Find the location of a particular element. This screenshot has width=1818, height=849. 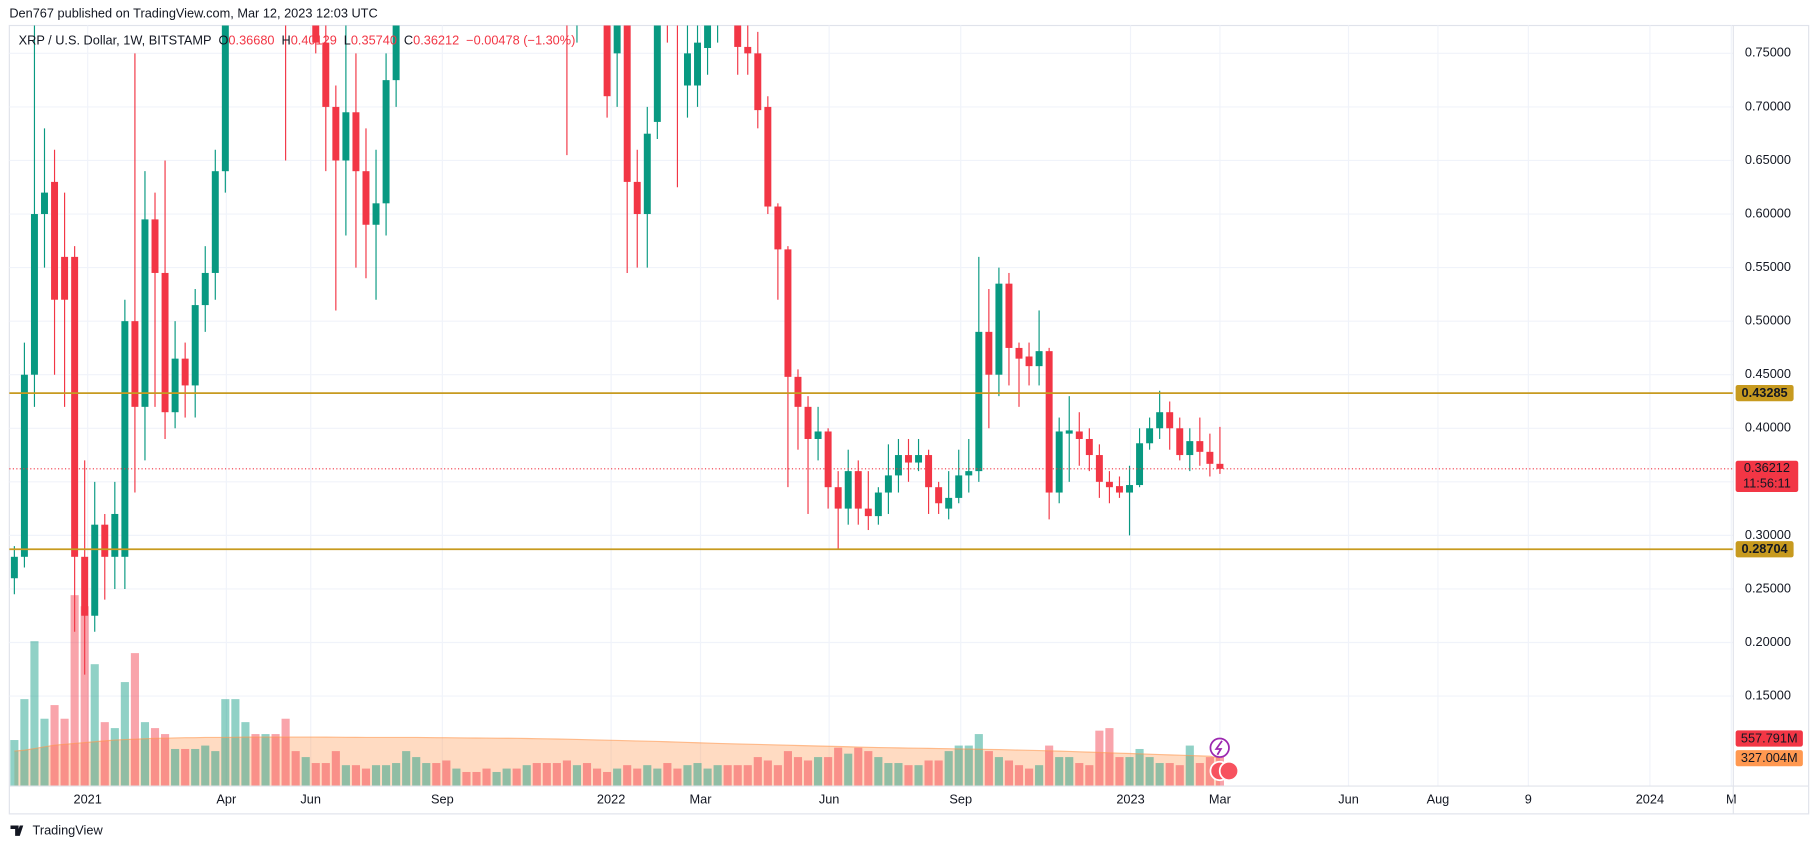

legend-value: 0.35740 is located at coordinates (374, 40).